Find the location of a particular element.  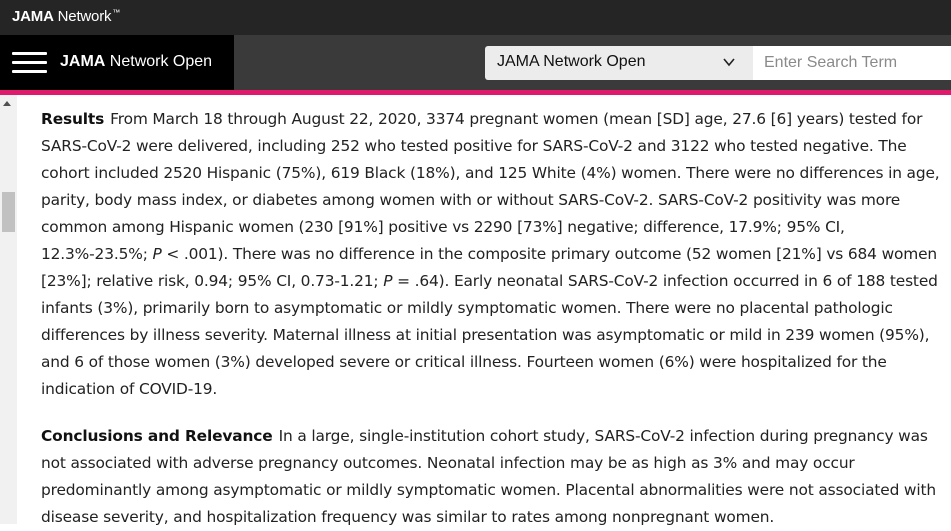

journal-title-bold: JAMA is located at coordinates (83, 61).